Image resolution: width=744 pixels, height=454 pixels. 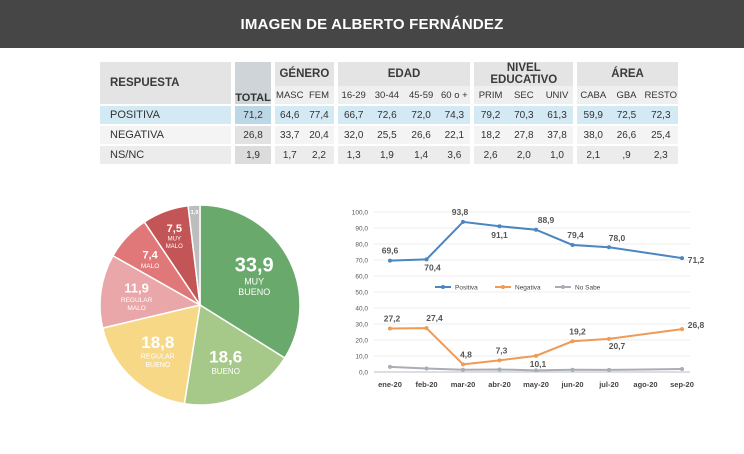 I want to click on table-cell: 71,2, so click(x=252, y=115).